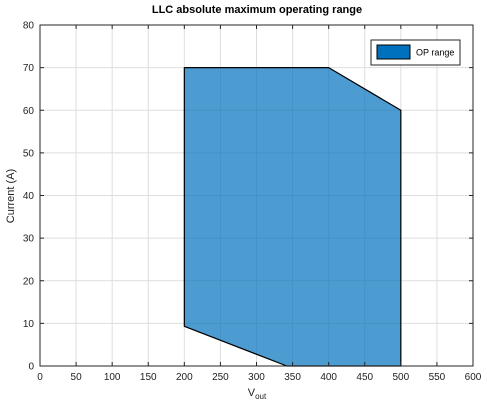 The height and width of the screenshot is (404, 487). What do you see at coordinates (29, 324) in the screenshot?
I see `y-tick-label: 10` at bounding box center [29, 324].